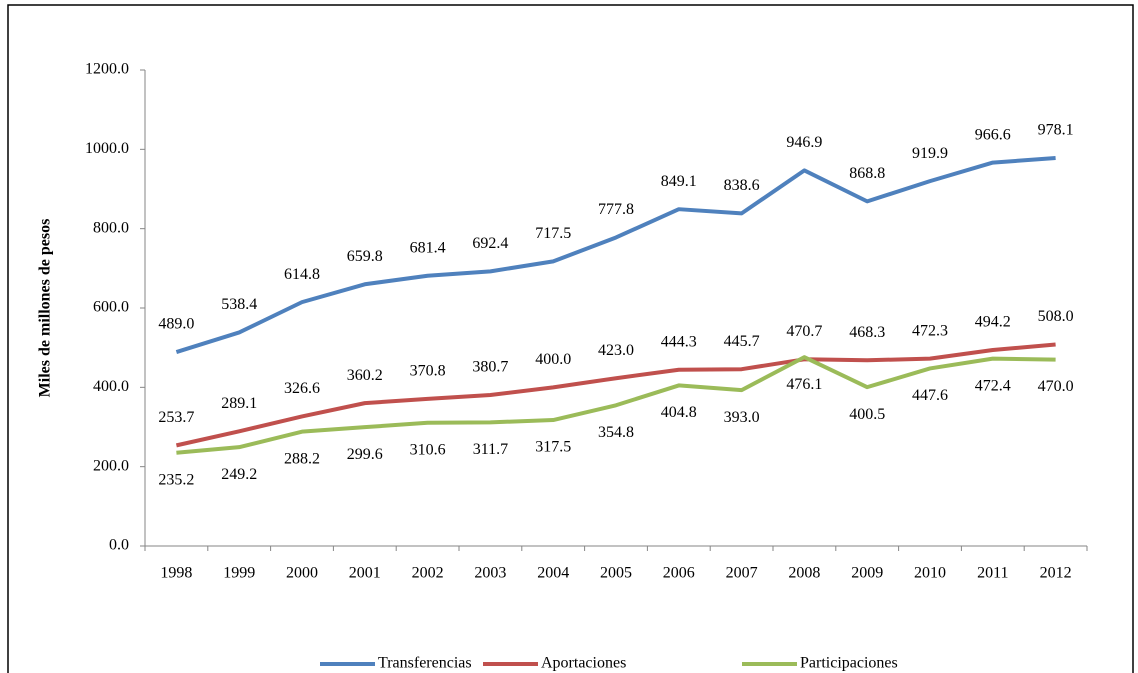 The width and height of the screenshot is (1138, 673). Describe the element at coordinates (992, 573) in the screenshot. I see `x-tick-label: 2011` at that location.